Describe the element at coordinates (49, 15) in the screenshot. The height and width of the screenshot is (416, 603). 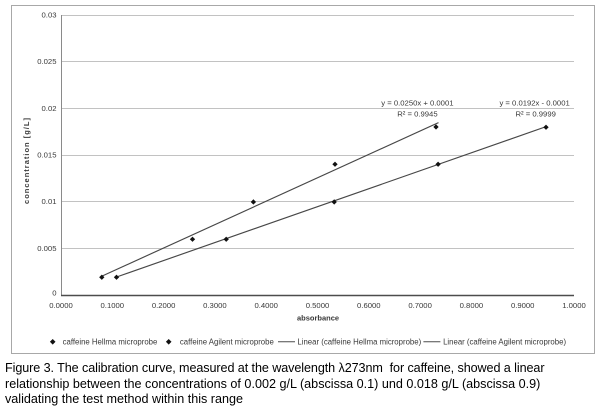
I see `svg-text: 0.03` at that location.